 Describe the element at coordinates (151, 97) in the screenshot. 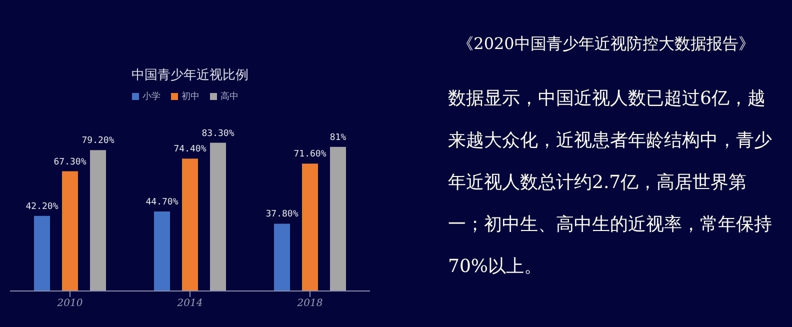

I see `legend-label: 小学` at that location.